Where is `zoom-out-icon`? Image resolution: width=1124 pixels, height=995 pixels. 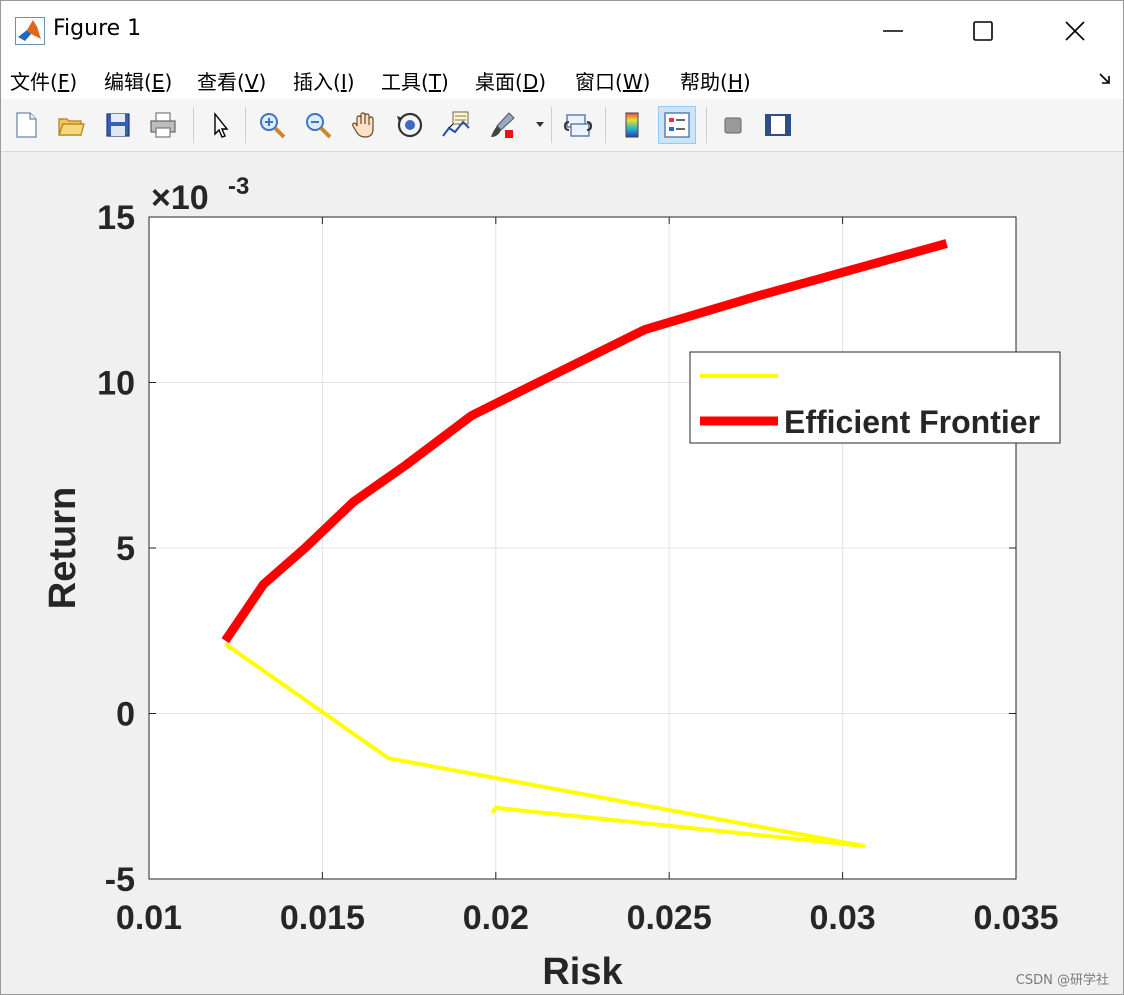 zoom-out-icon is located at coordinates (319, 126).